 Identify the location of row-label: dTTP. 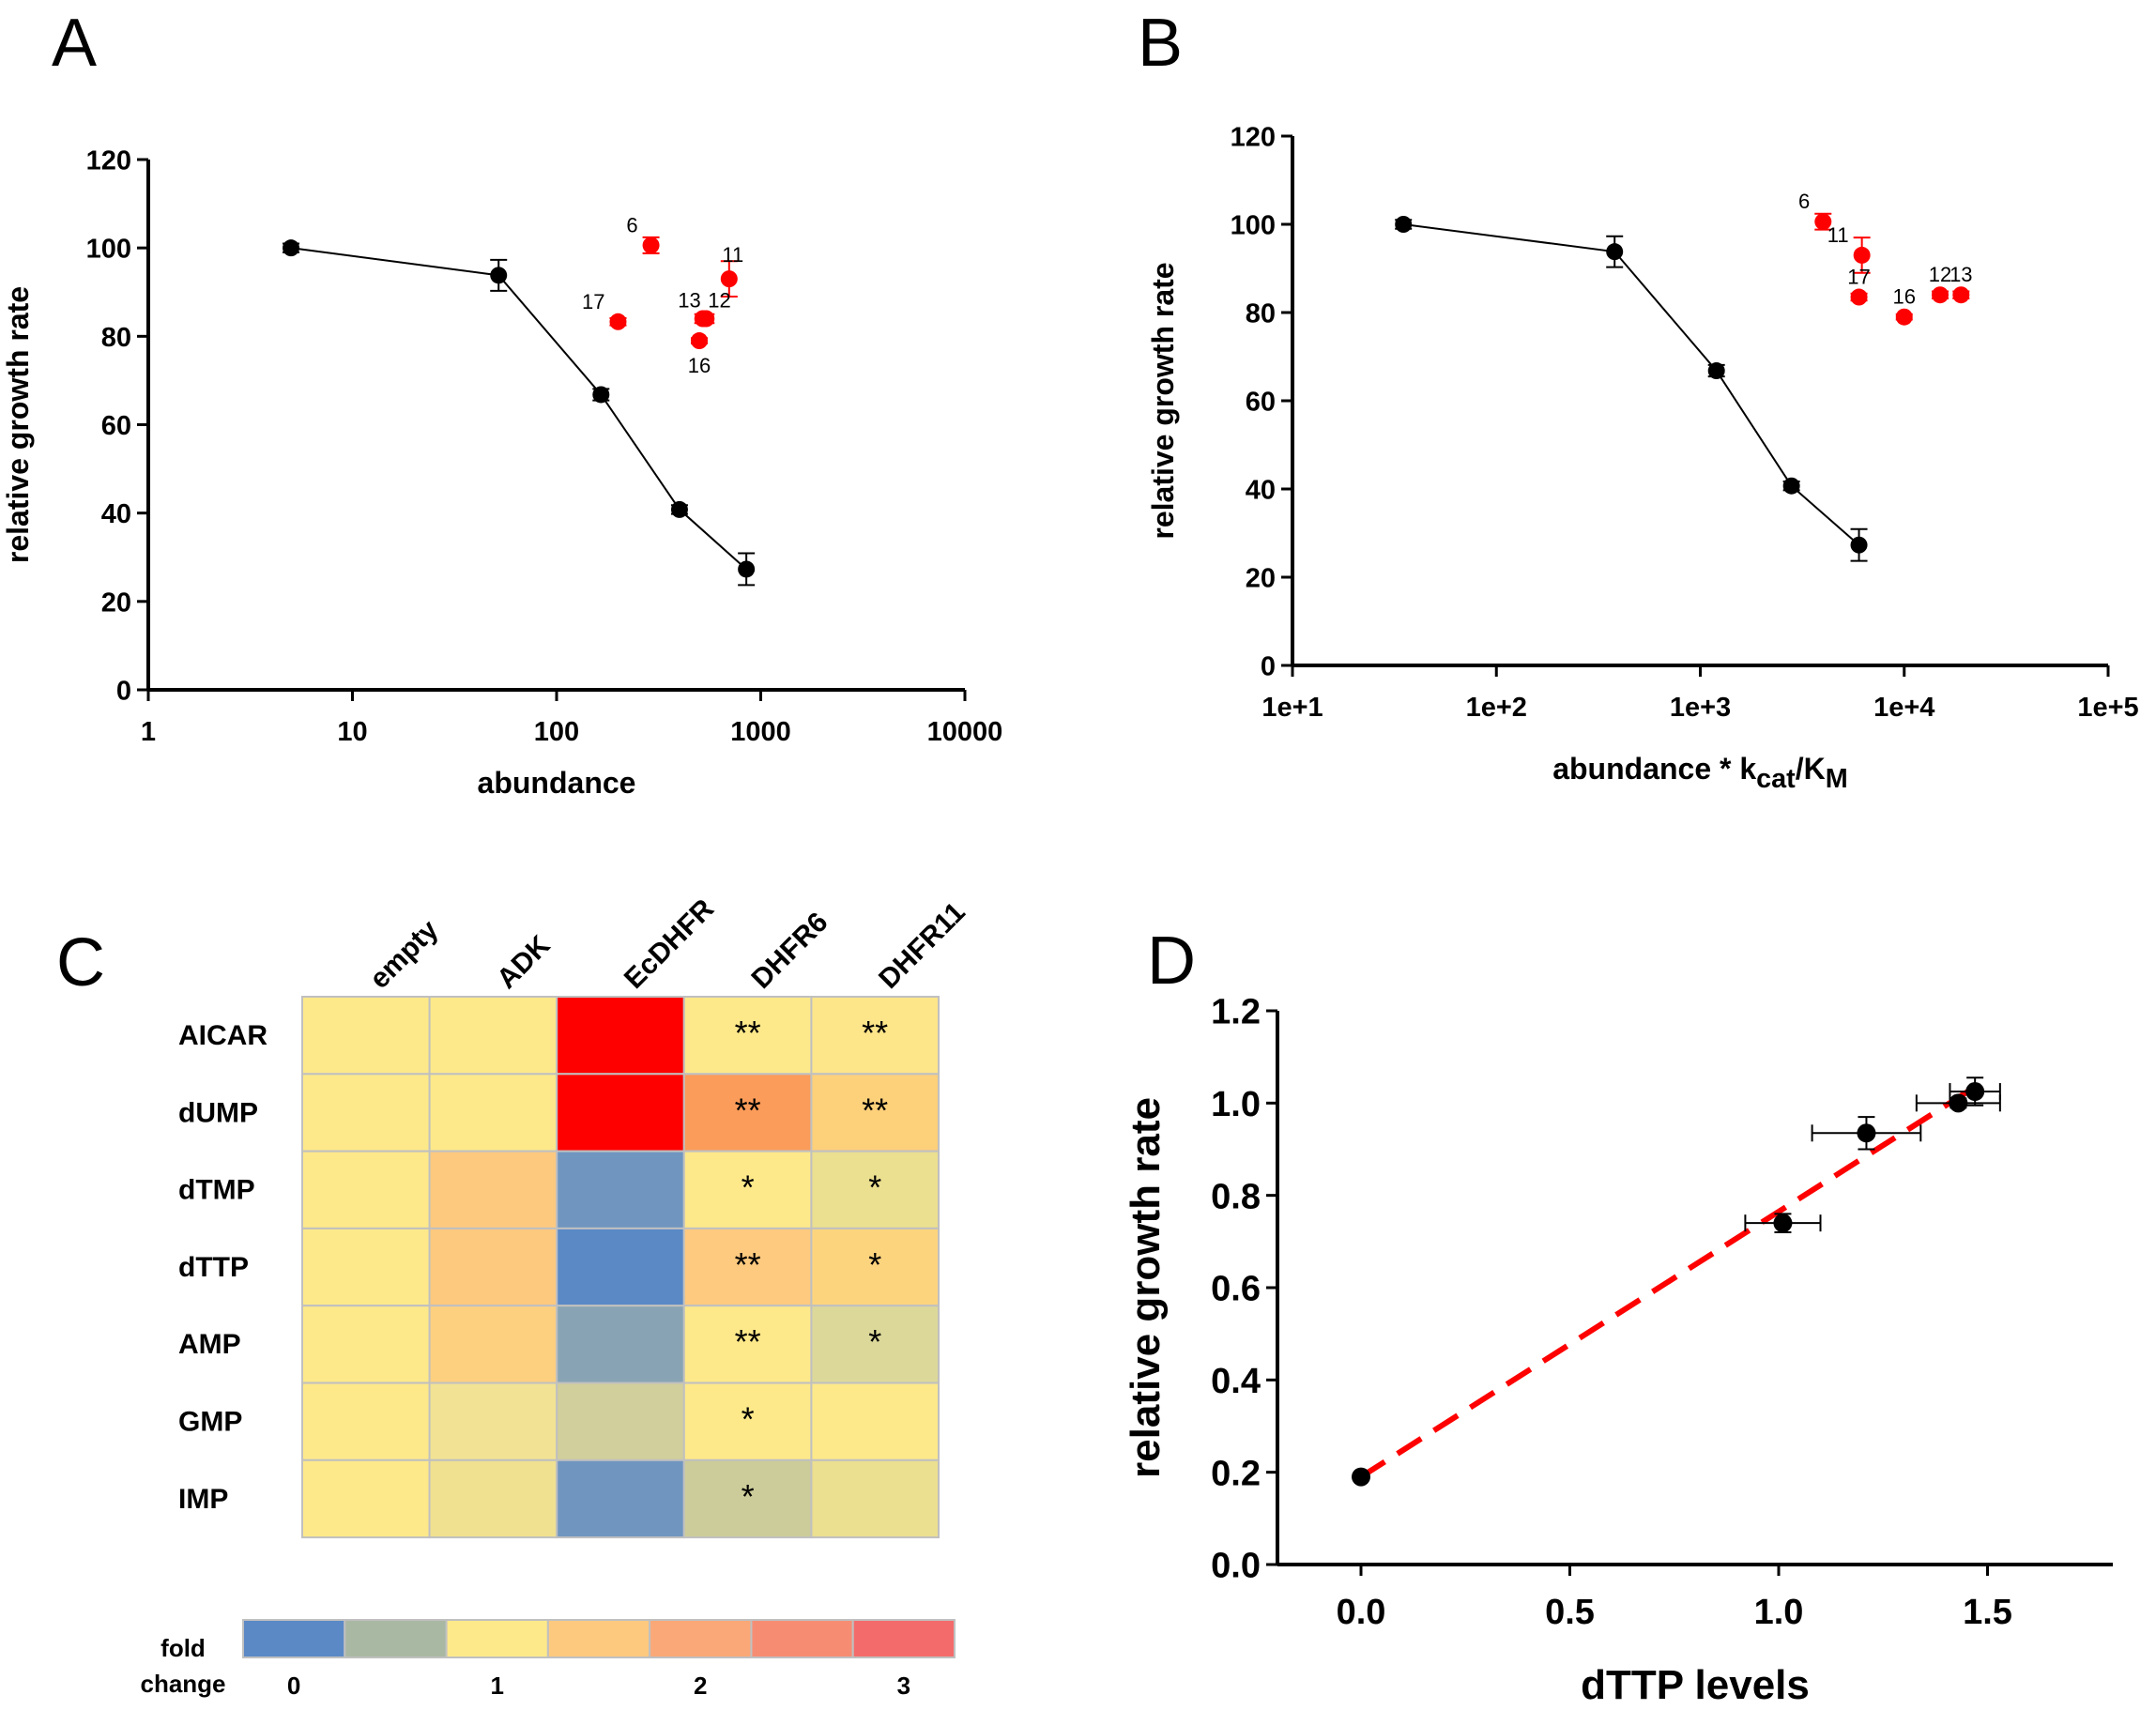
(213, 1267).